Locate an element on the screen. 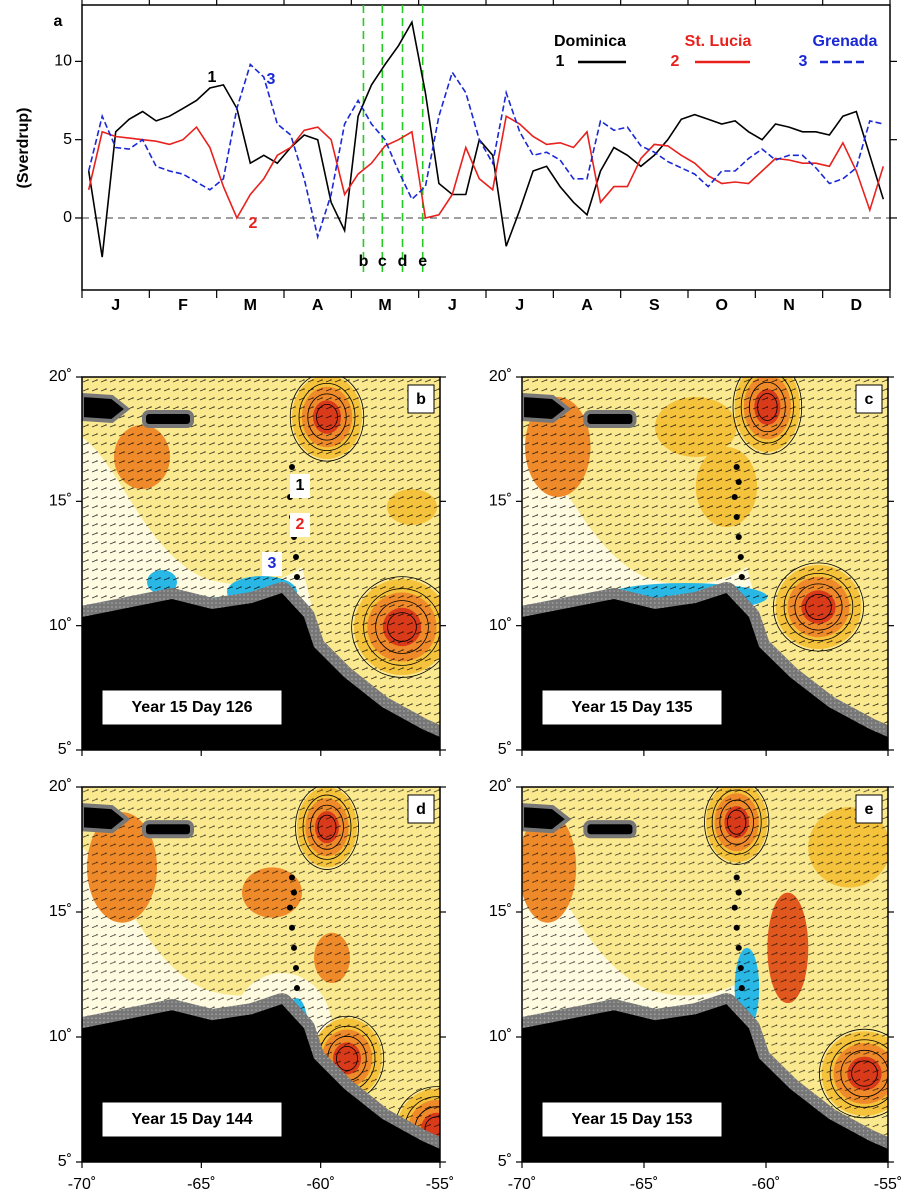  x-tick-label: O is located at coordinates (721, 305).